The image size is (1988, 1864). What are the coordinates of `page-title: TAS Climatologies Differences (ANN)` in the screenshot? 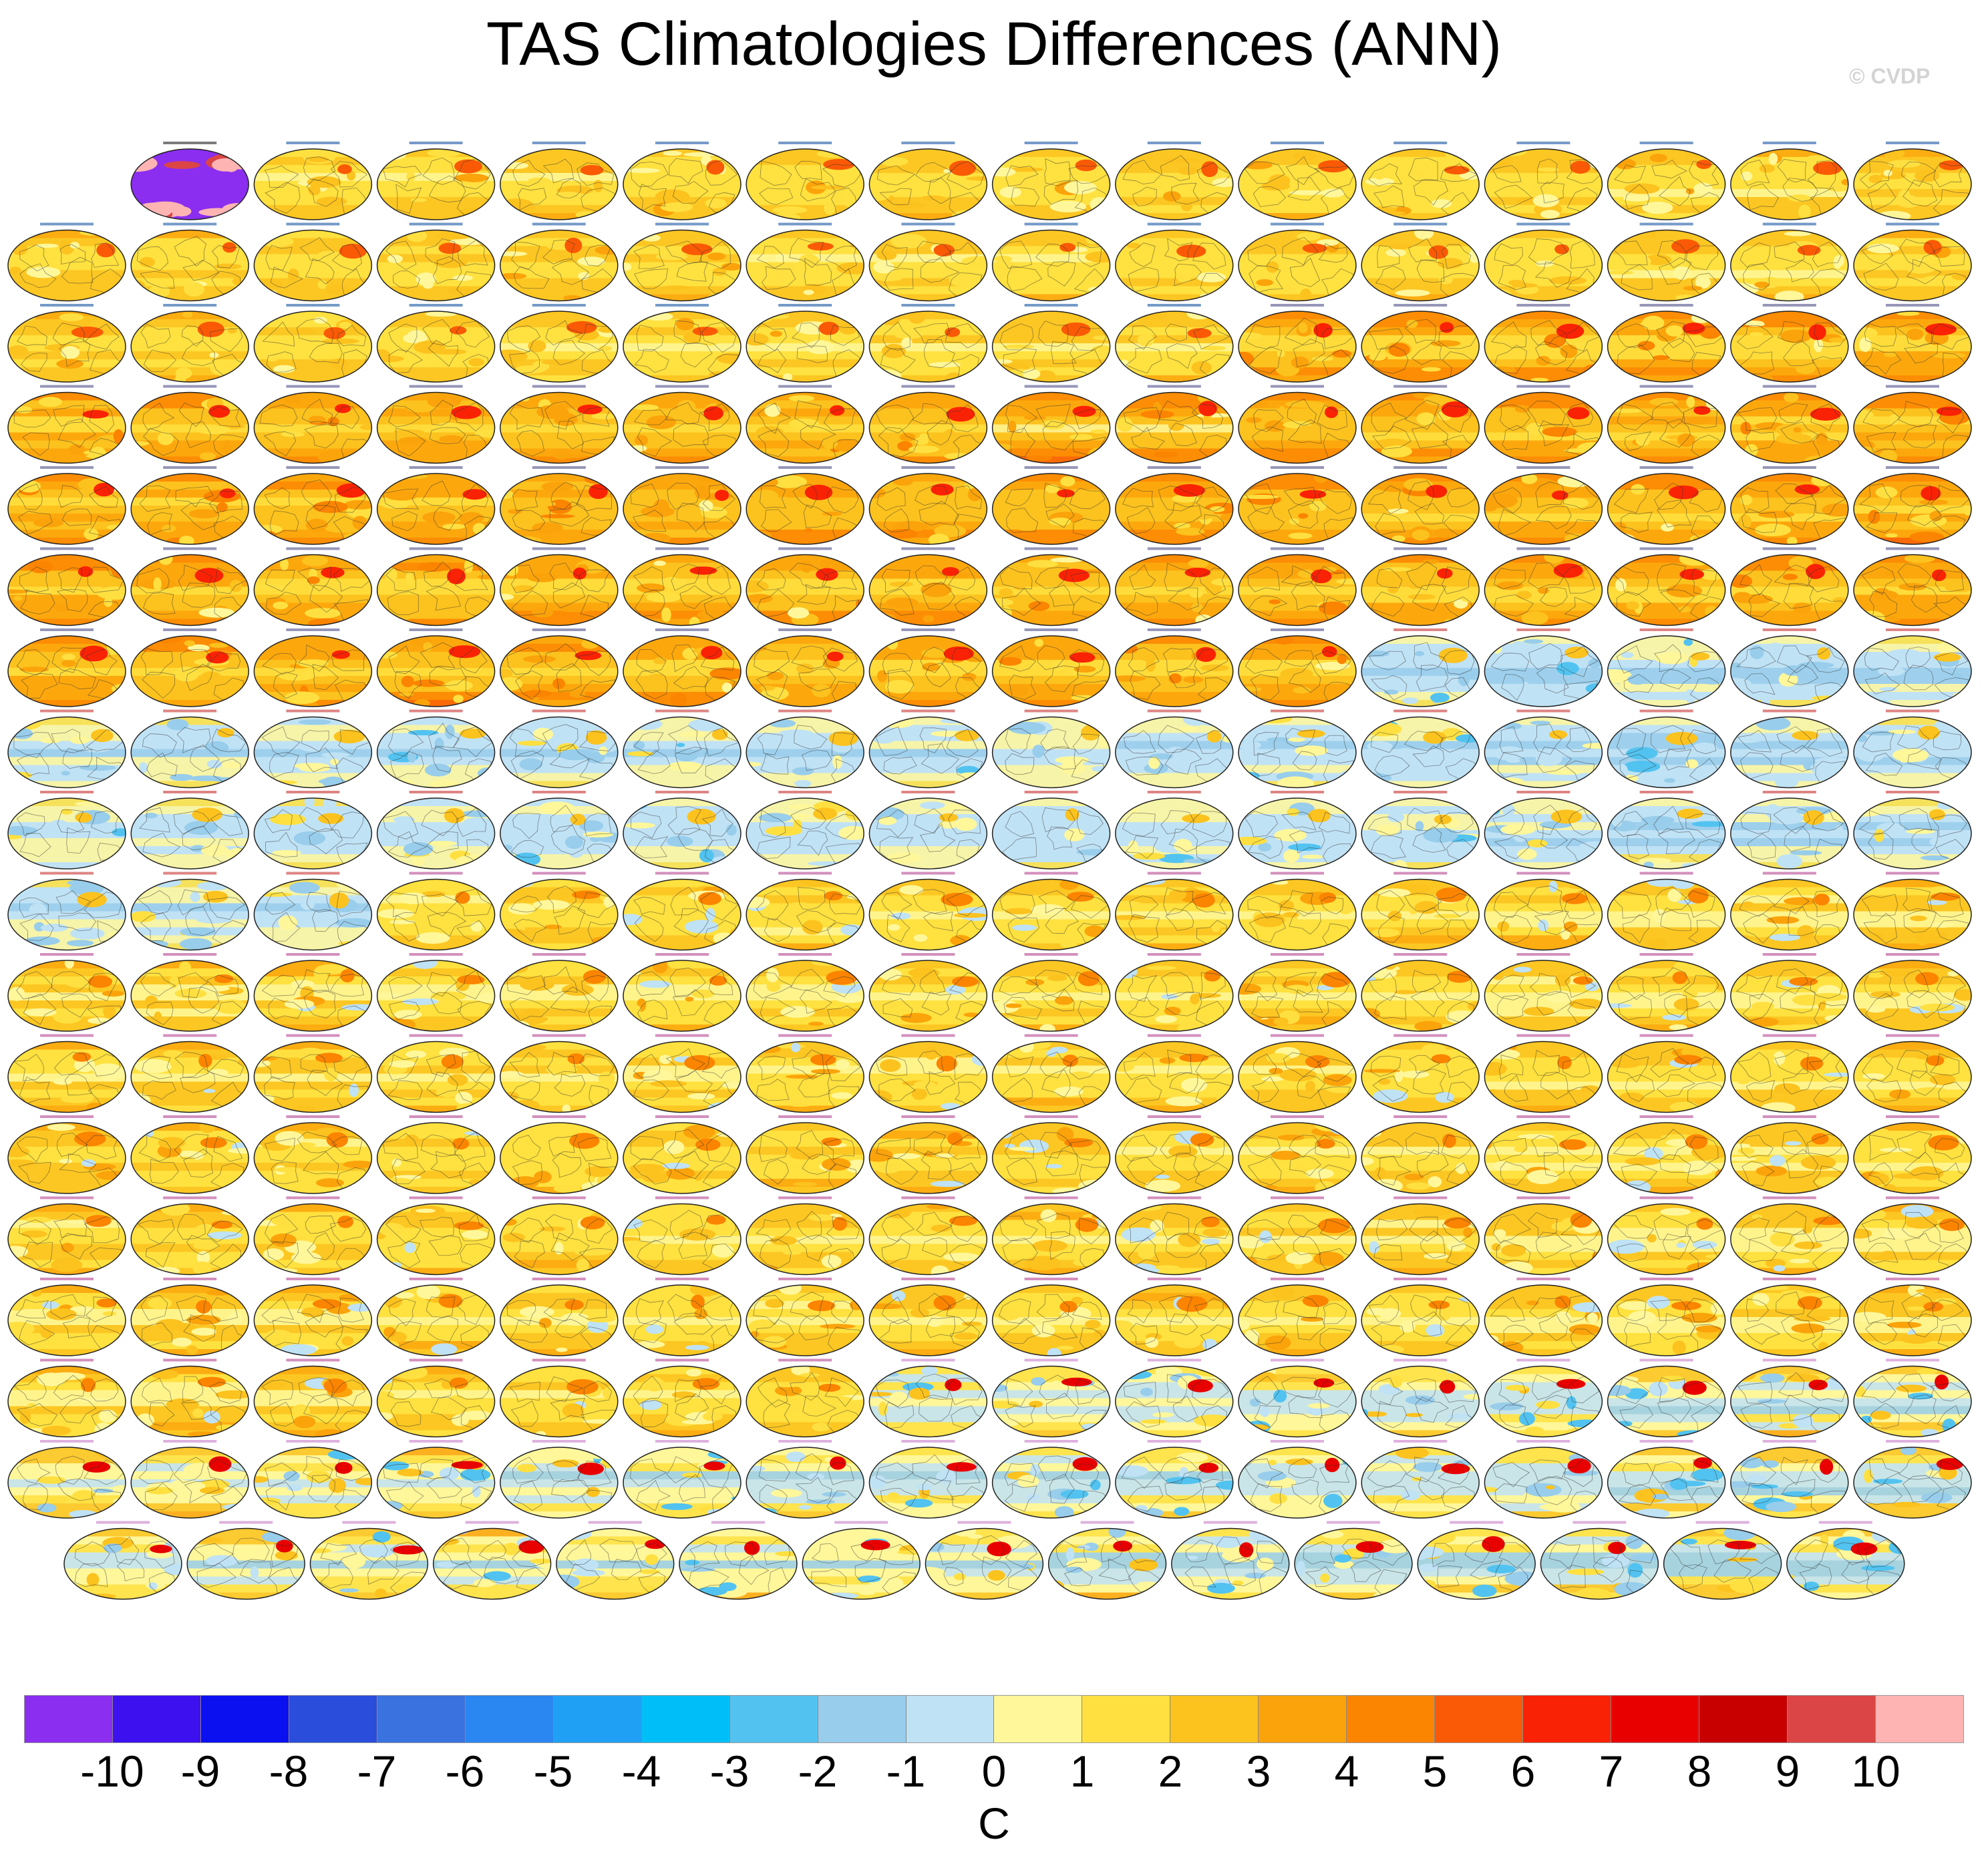 It's located at (994, 44).